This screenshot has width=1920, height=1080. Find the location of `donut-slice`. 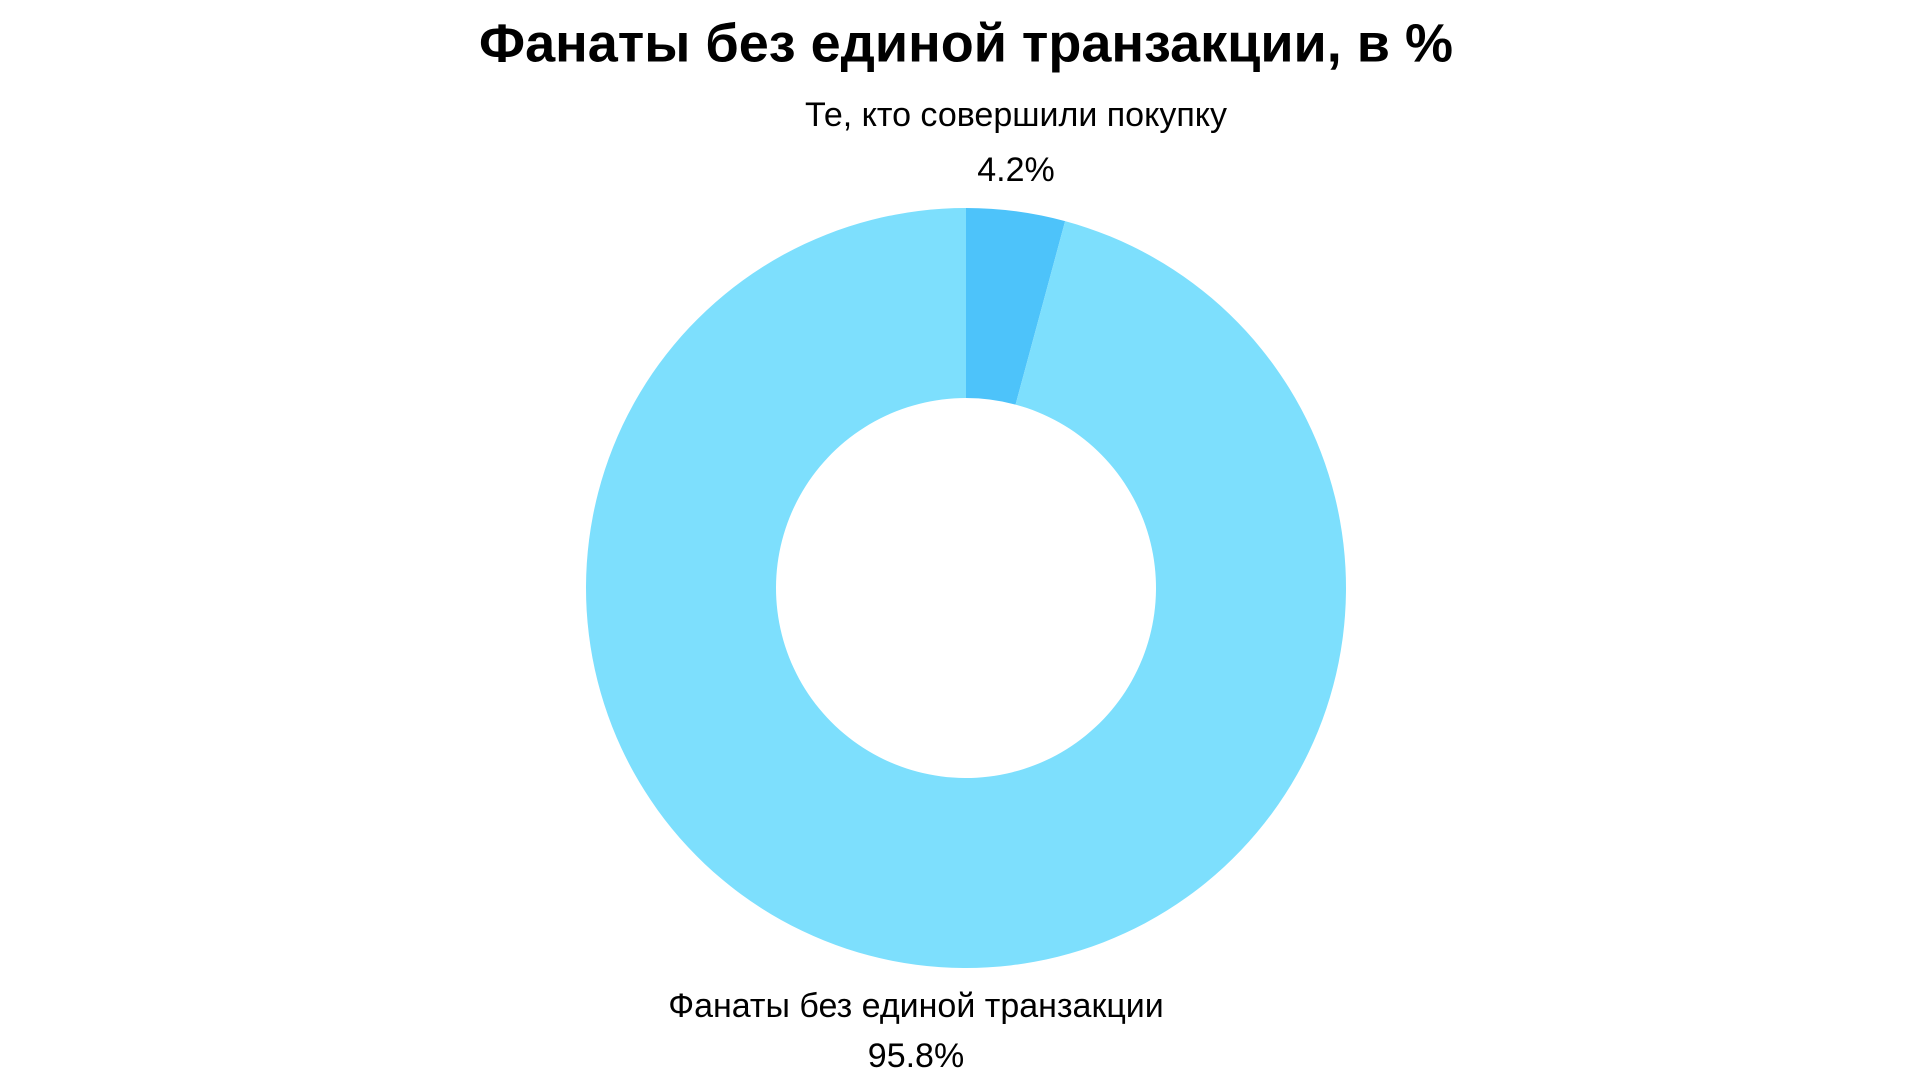

donut-slice is located at coordinates (1016, 306).